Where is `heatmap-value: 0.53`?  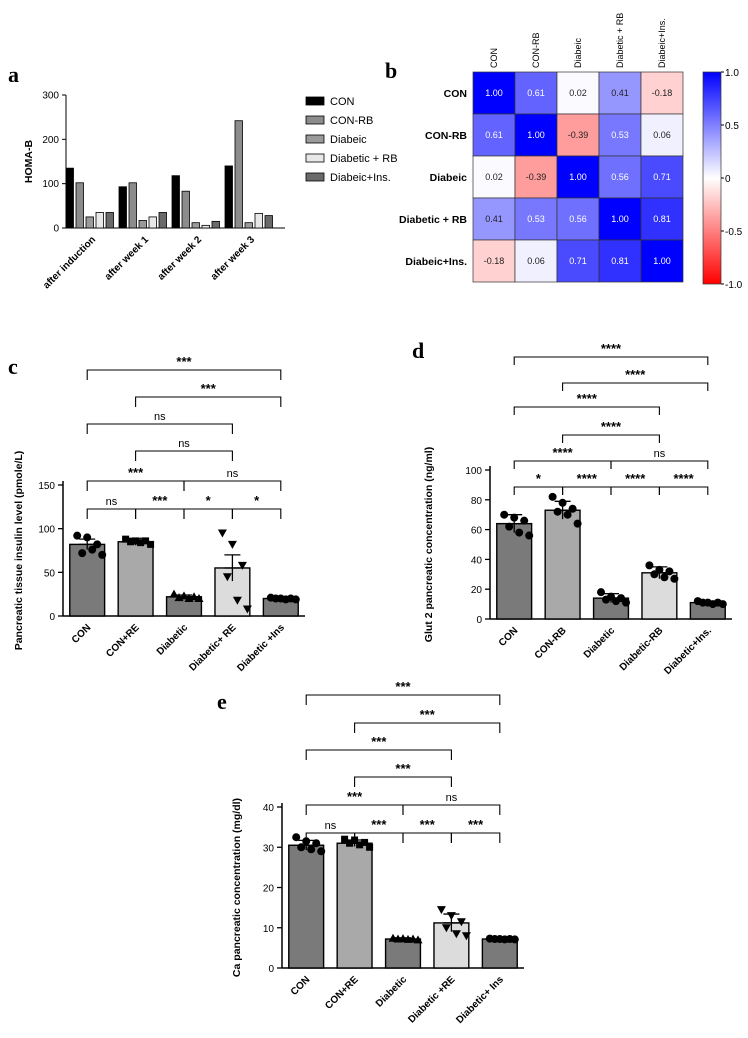 heatmap-value: 0.53 is located at coordinates (620, 135).